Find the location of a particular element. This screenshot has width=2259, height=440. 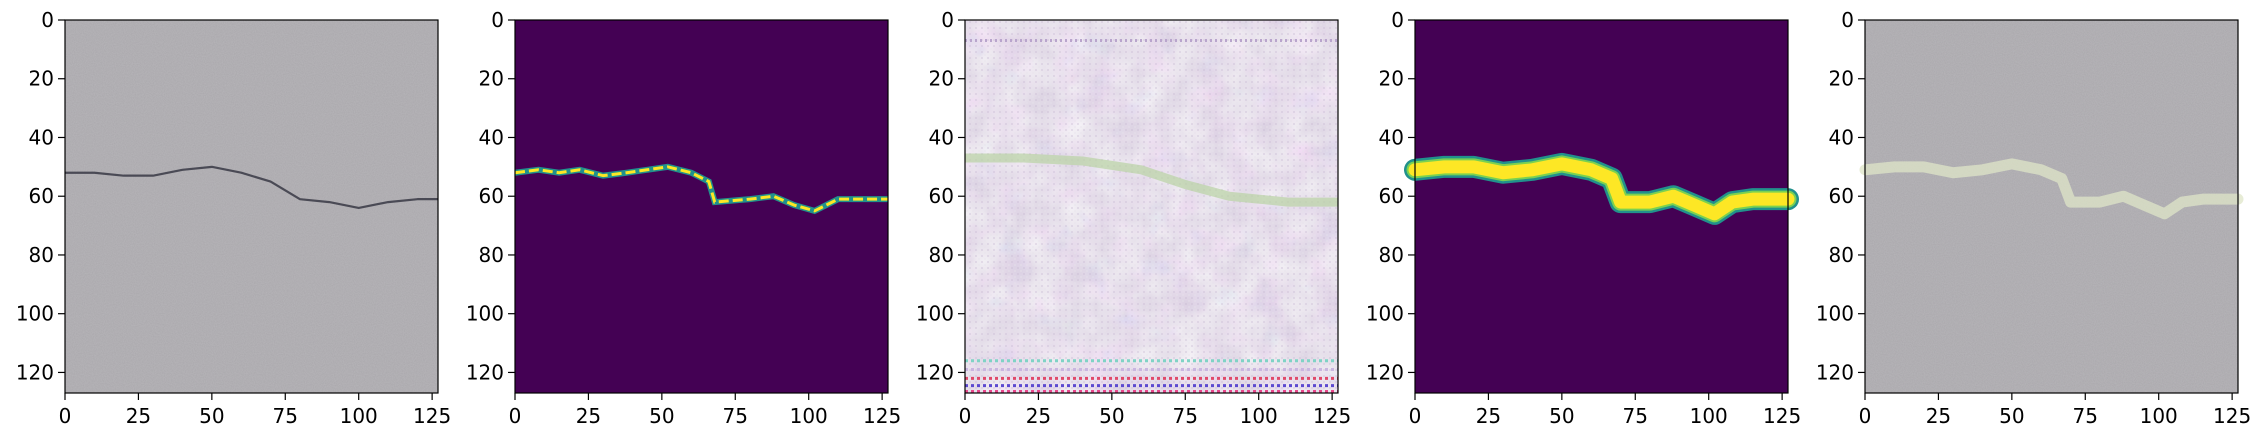

crack-reconstruction is located at coordinates (1151, 180).